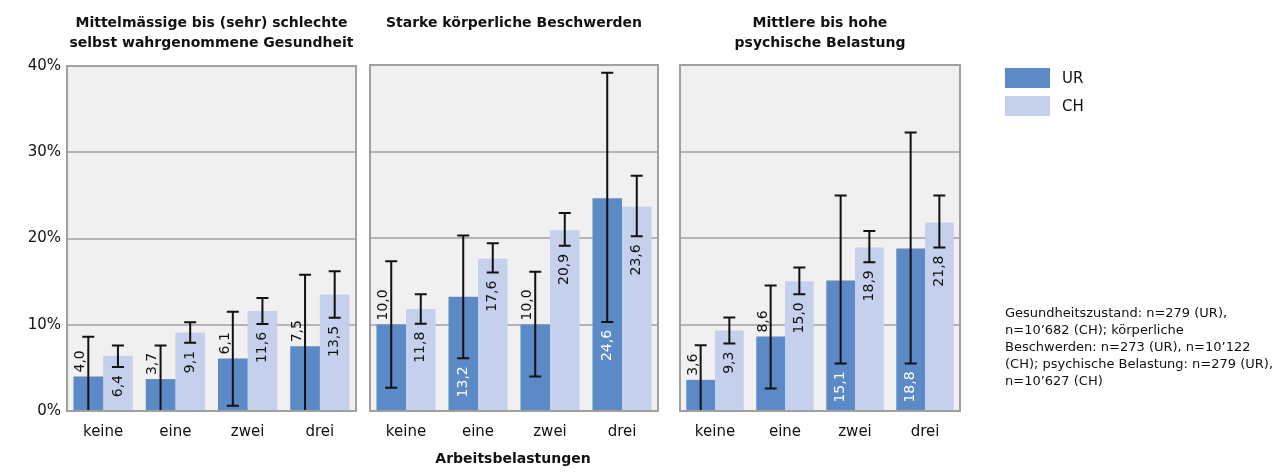  What do you see at coordinates (635, 260) in the screenshot?
I see `data-label: 23,6` at bounding box center [635, 260].